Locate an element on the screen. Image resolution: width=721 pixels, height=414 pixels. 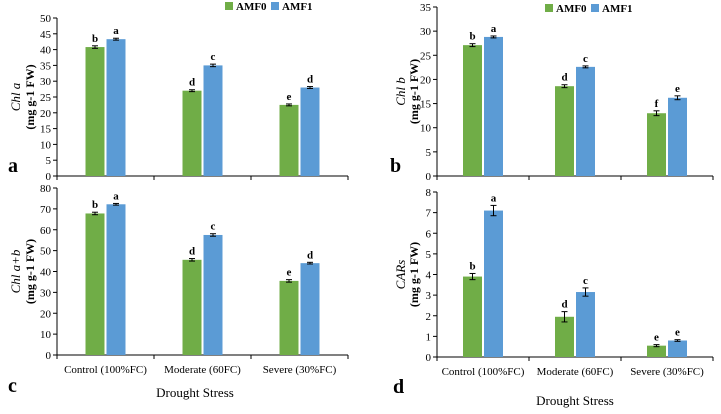
x-axis-title: Drought Stress is located at coordinates (575, 400).